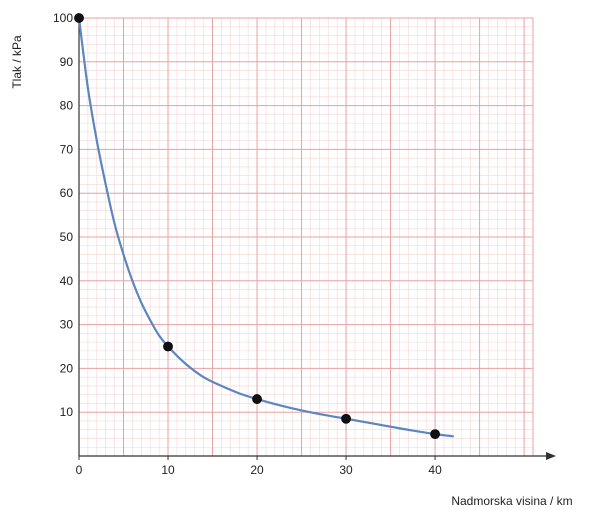 The width and height of the screenshot is (591, 510). I want to click on y-tick-label: 100, so click(63, 18).